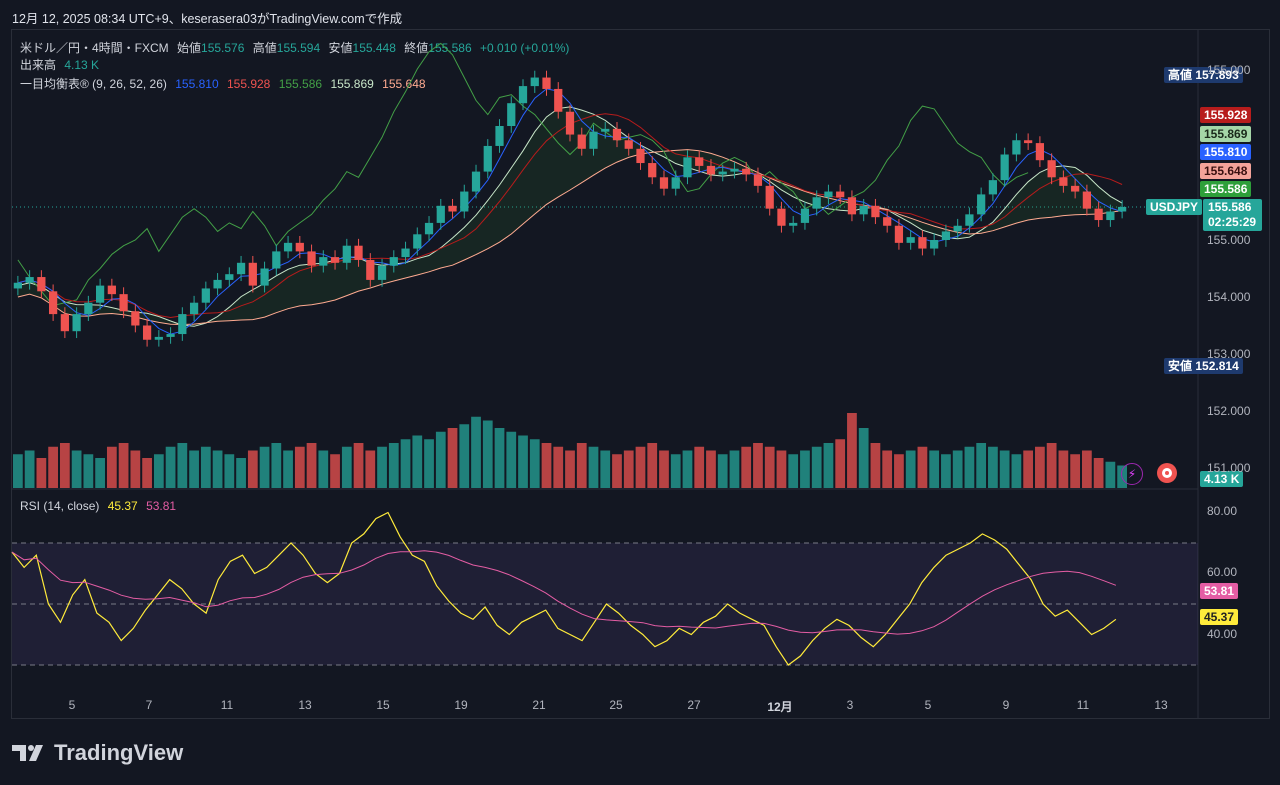  I want to click on ichimoku-chikou: 155.586, so click(300, 84).